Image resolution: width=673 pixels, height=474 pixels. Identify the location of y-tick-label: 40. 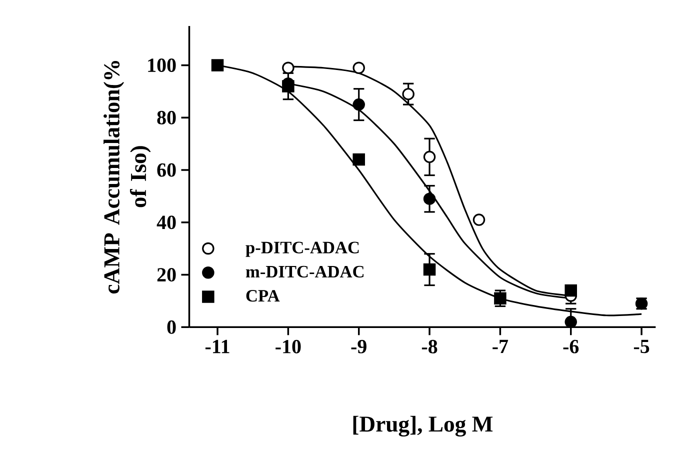
(166, 223).